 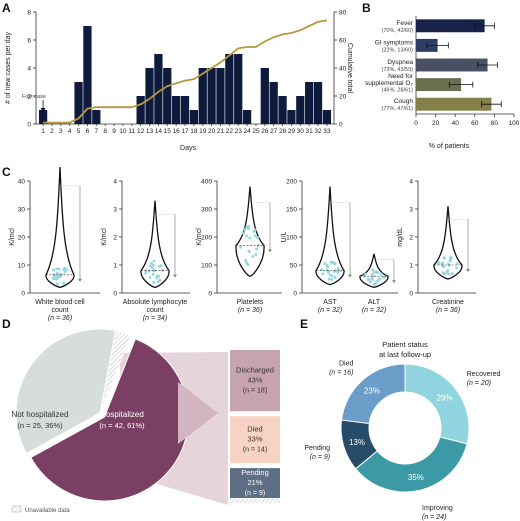 What do you see at coordinates (206, 237) in the screenshot?
I see `panel-c-ytick-label: 200` at bounding box center [206, 237].